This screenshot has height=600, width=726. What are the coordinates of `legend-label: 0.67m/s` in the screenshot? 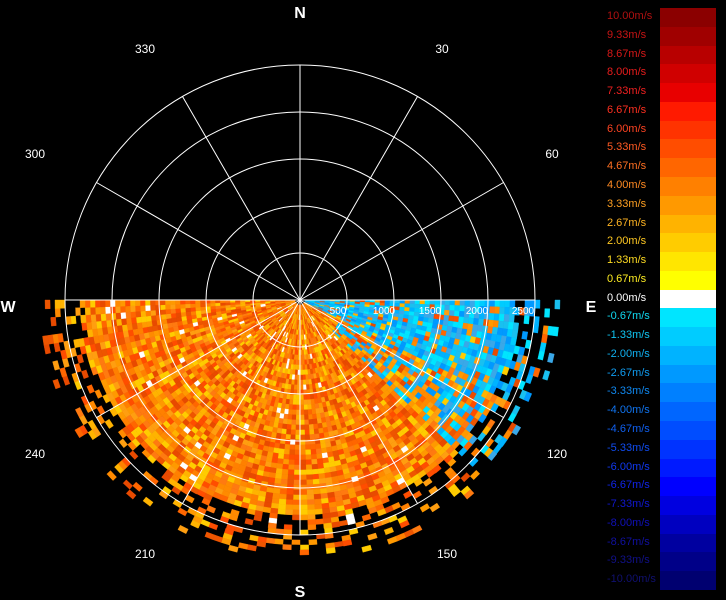 It's located at (627, 278).